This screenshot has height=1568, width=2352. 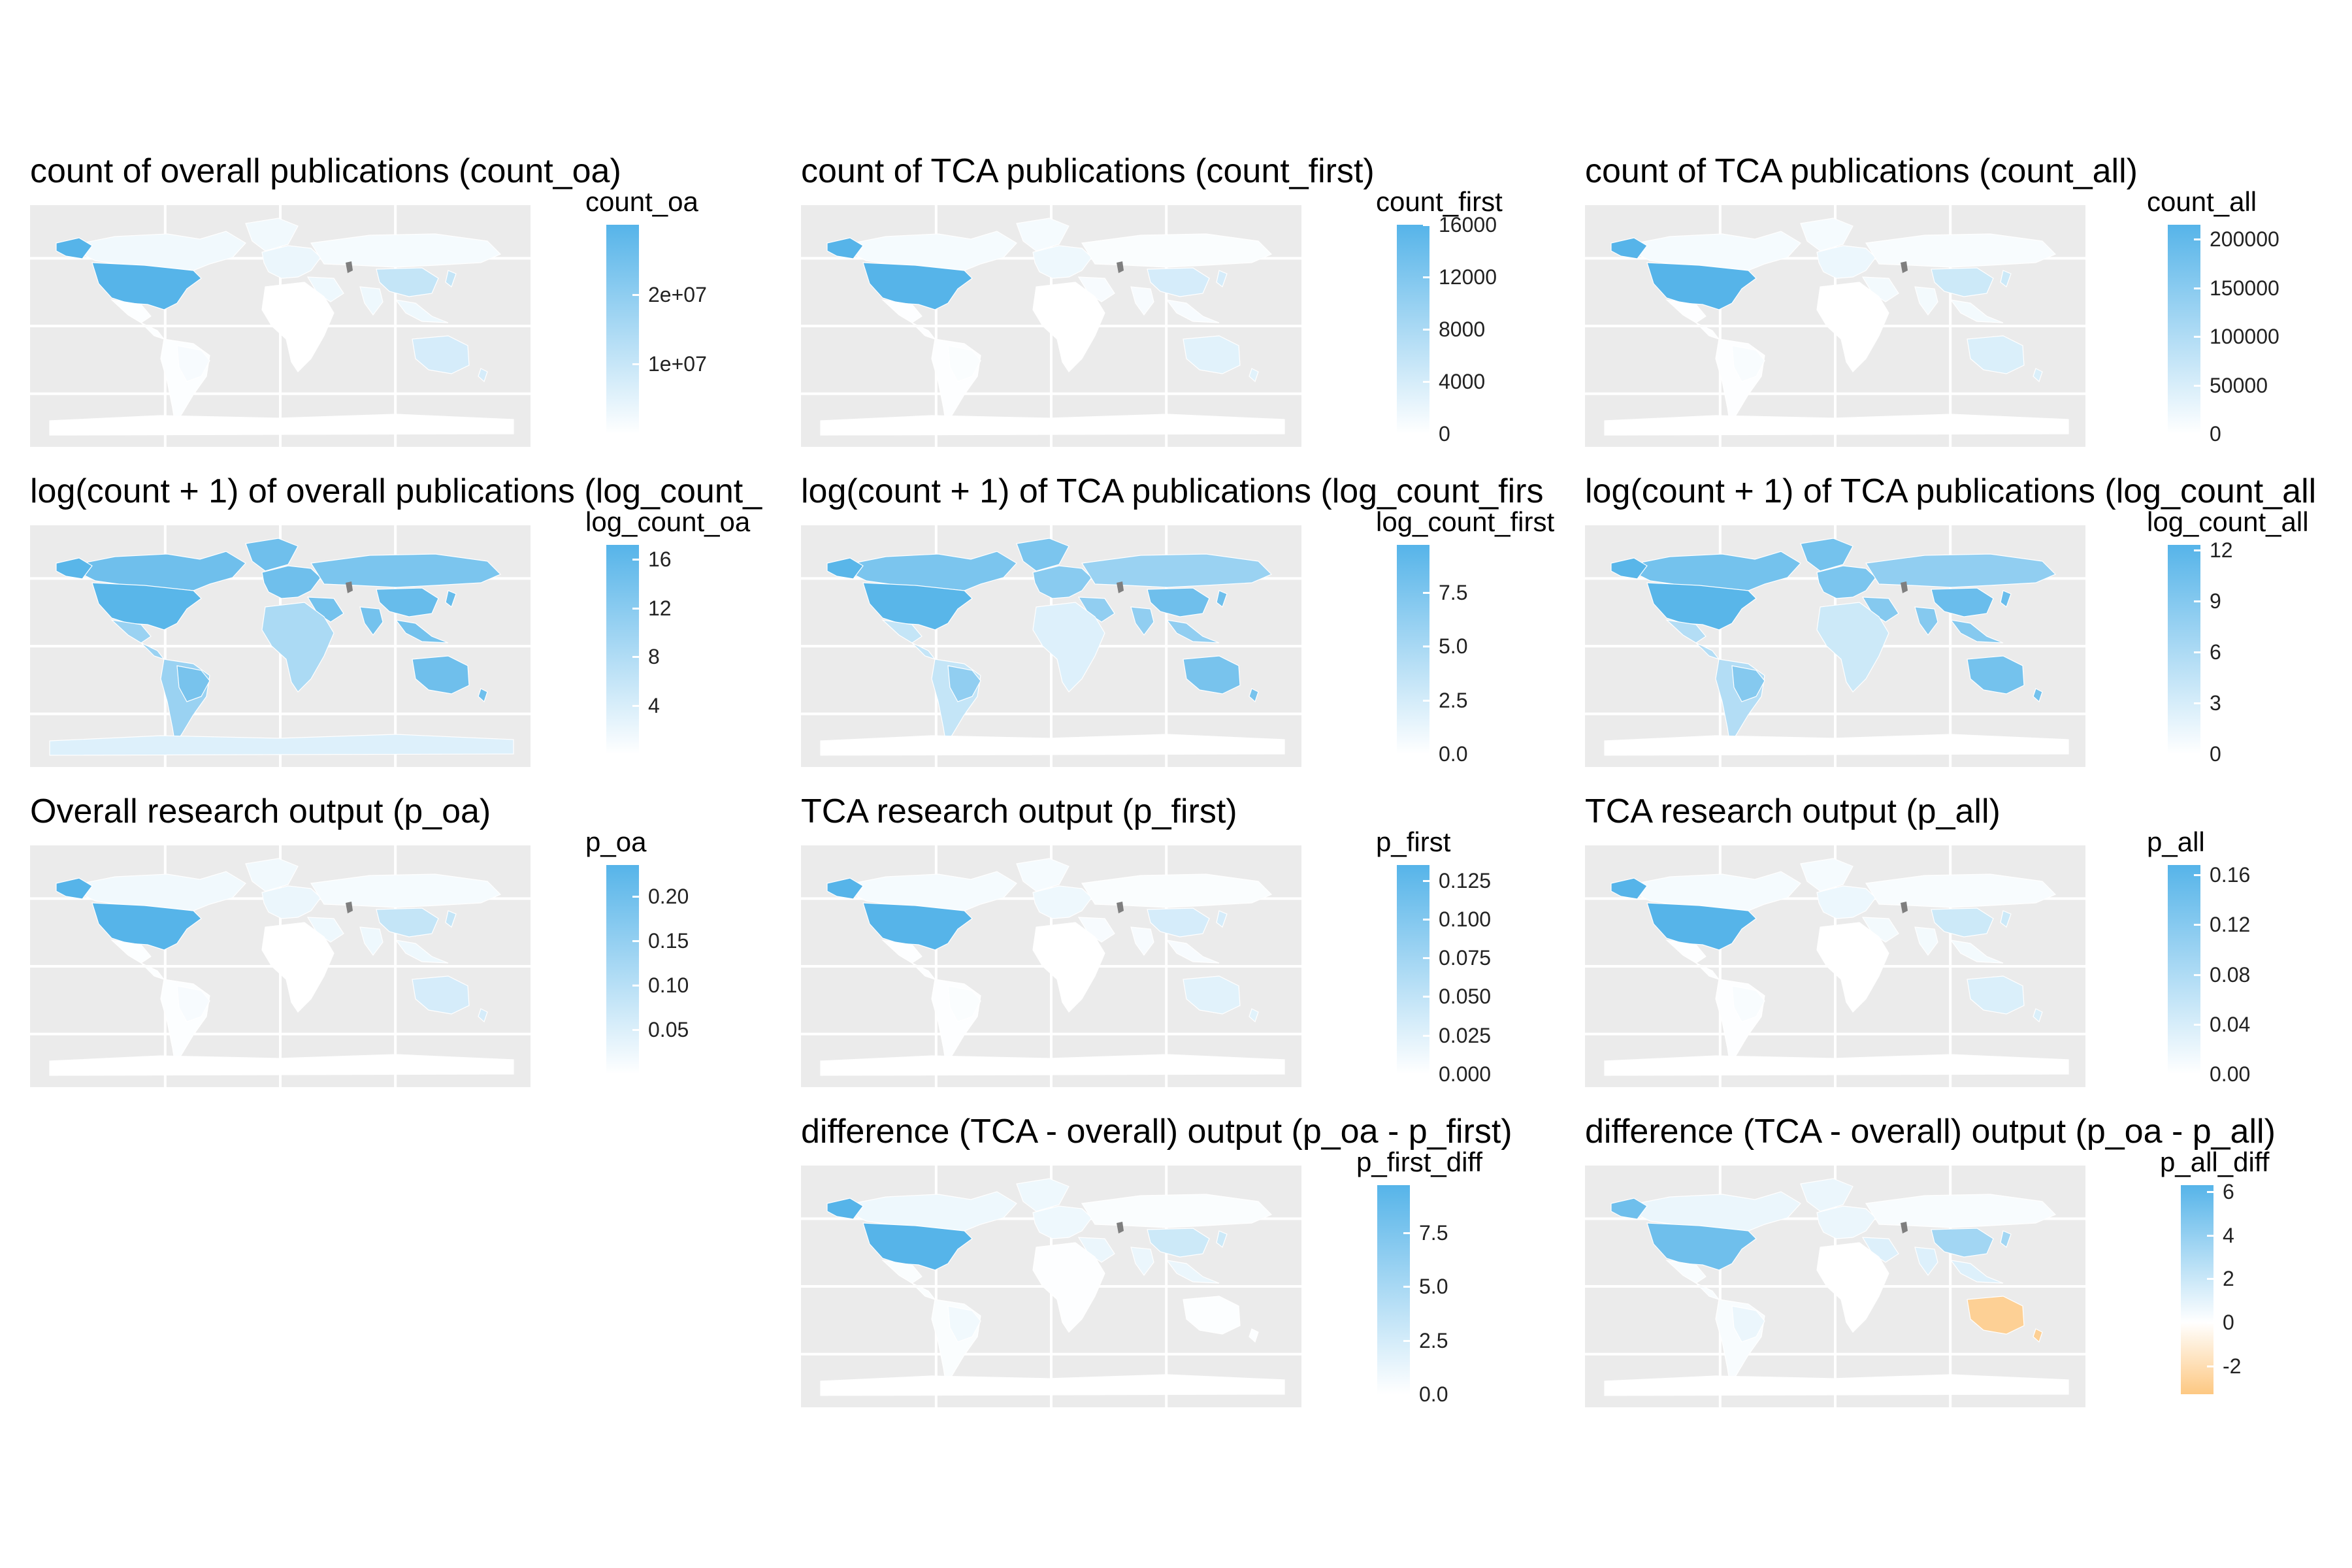 I want to click on legend-tick-label: 0.025, so click(x=1465, y=1035).